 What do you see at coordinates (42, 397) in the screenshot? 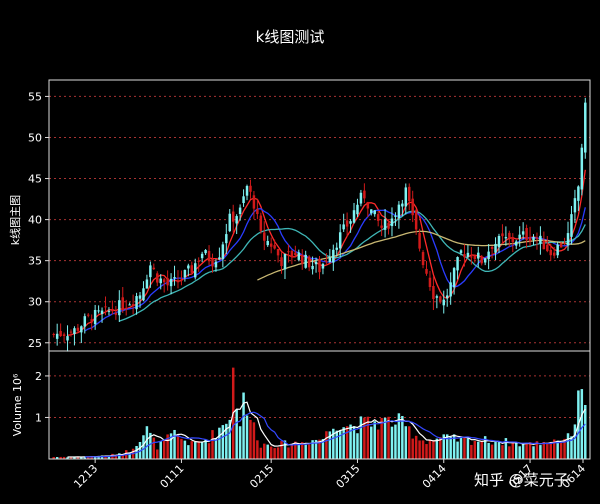
I see `volume-y-ticks: 12` at bounding box center [42, 397].